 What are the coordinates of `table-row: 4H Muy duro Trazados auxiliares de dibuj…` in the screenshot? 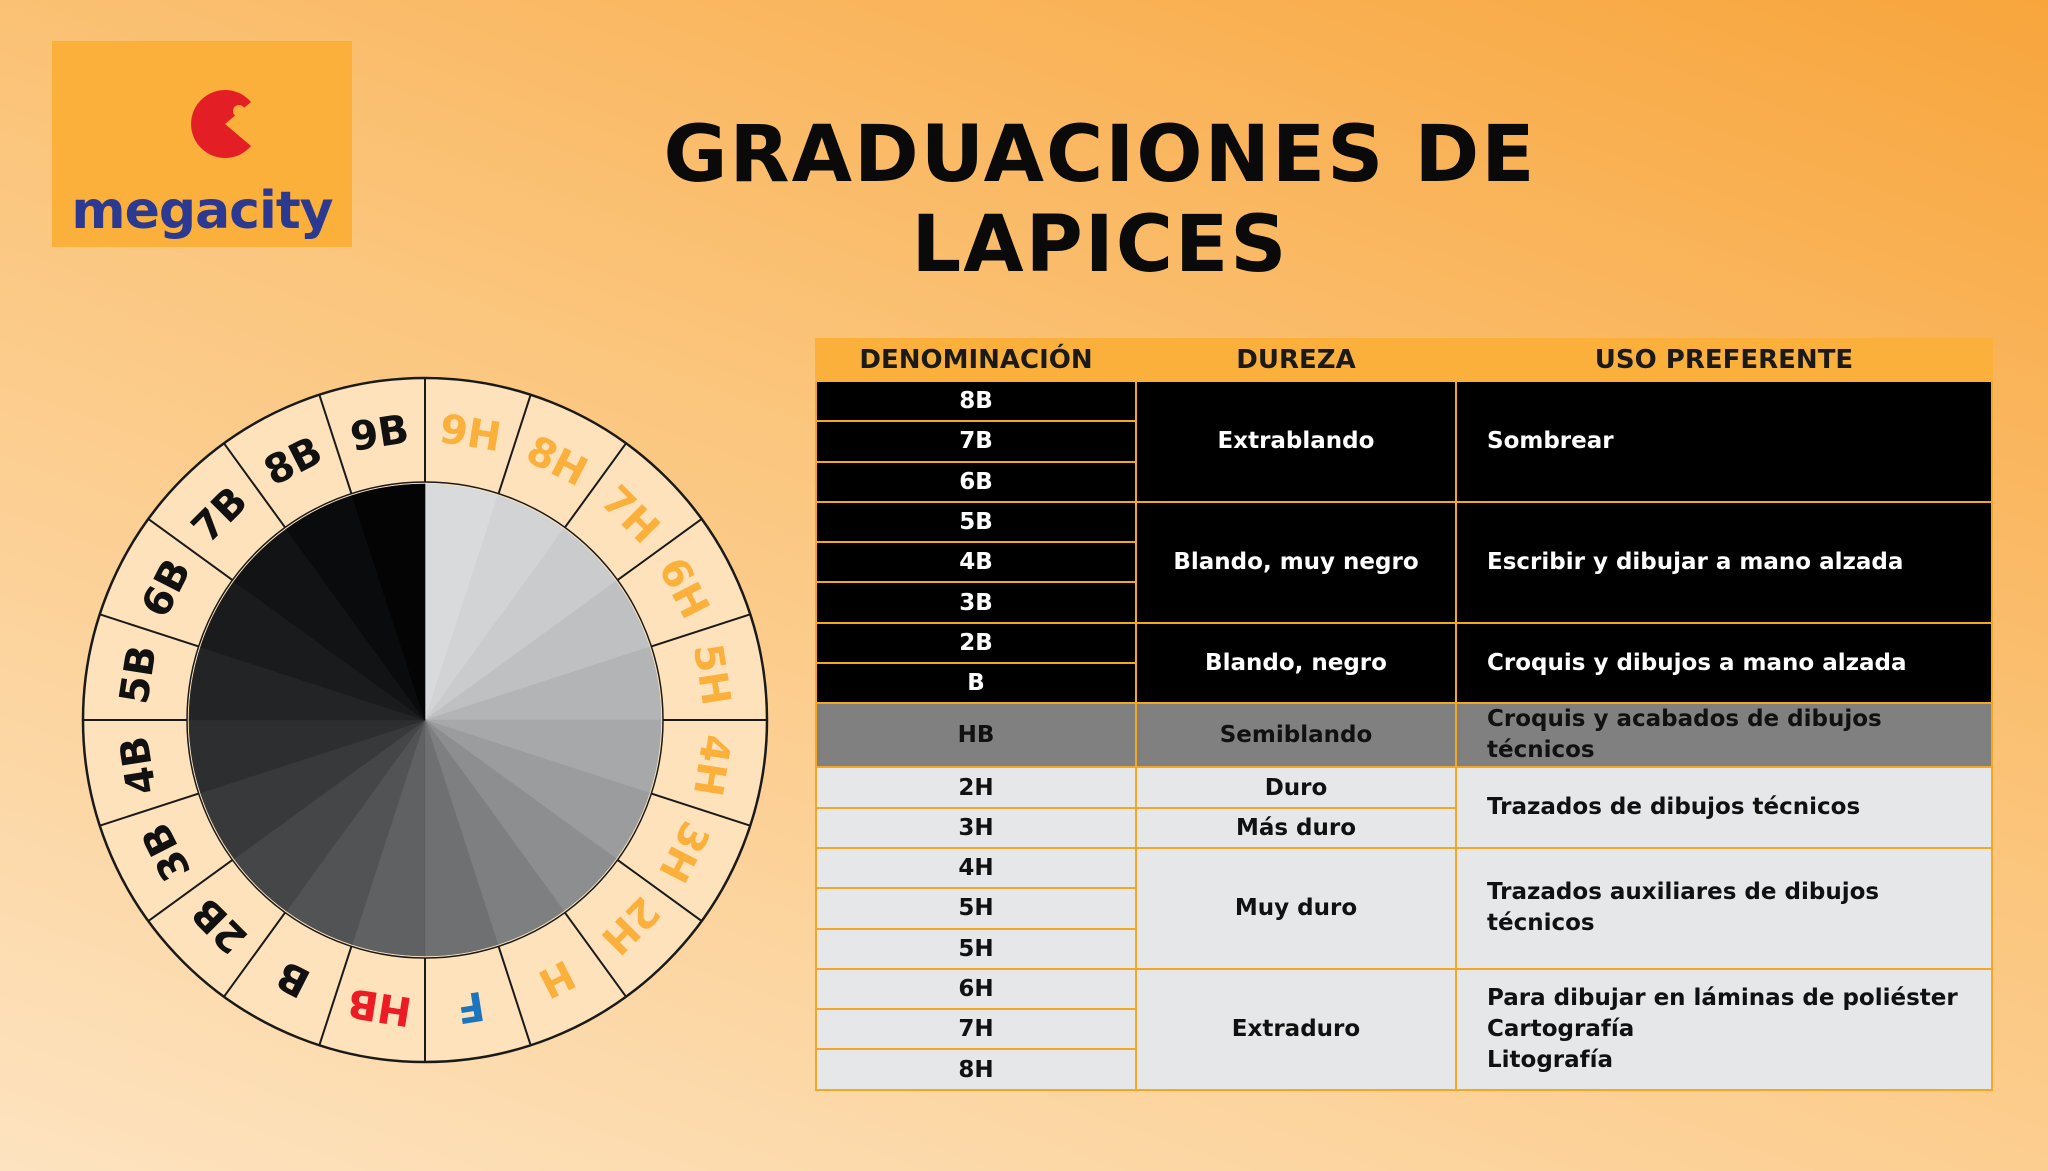 It's located at (1404, 908).